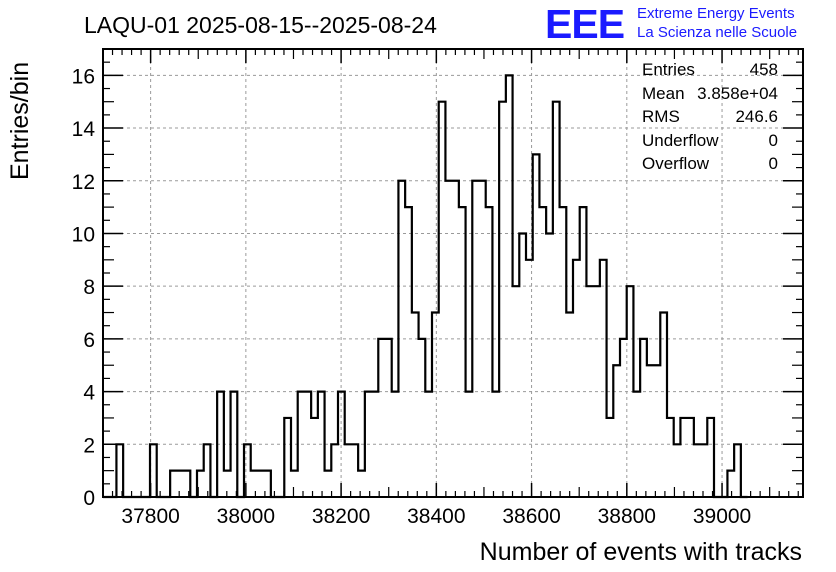 The height and width of the screenshot is (572, 836). I want to click on stat-mean: Mean 3.858e+04, so click(710, 96).